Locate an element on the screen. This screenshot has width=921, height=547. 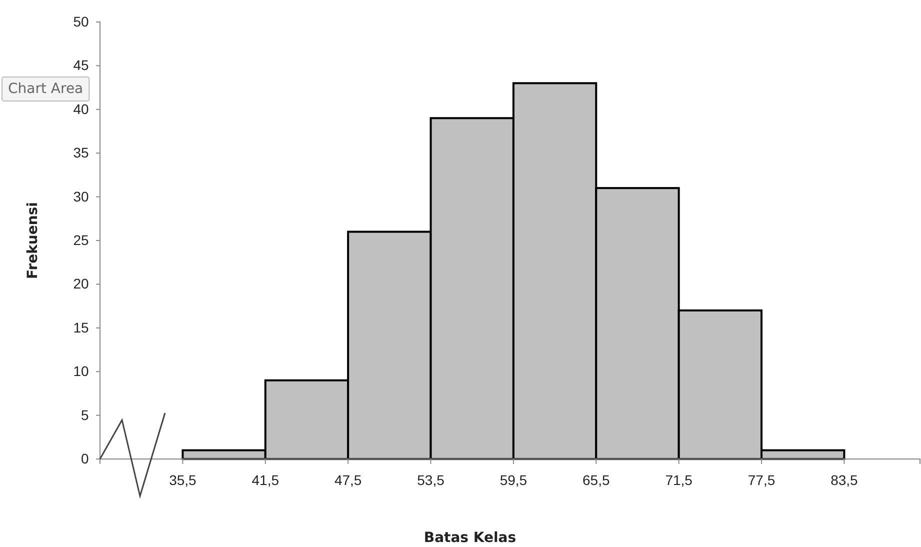
text: Chart Area is located at coordinates (46, 89).